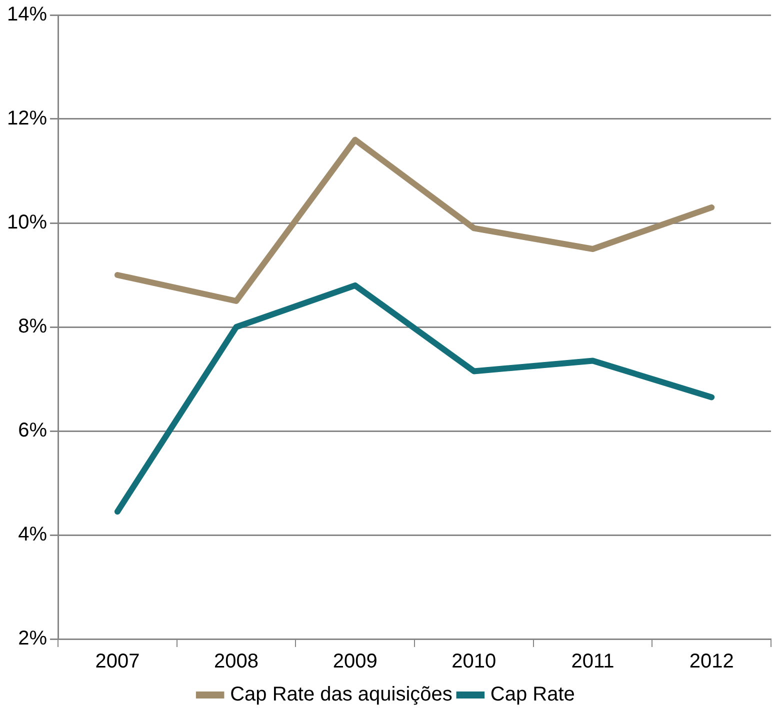 This screenshot has width=773, height=715. I want to click on x-tick-label: 2010, so click(474, 661).